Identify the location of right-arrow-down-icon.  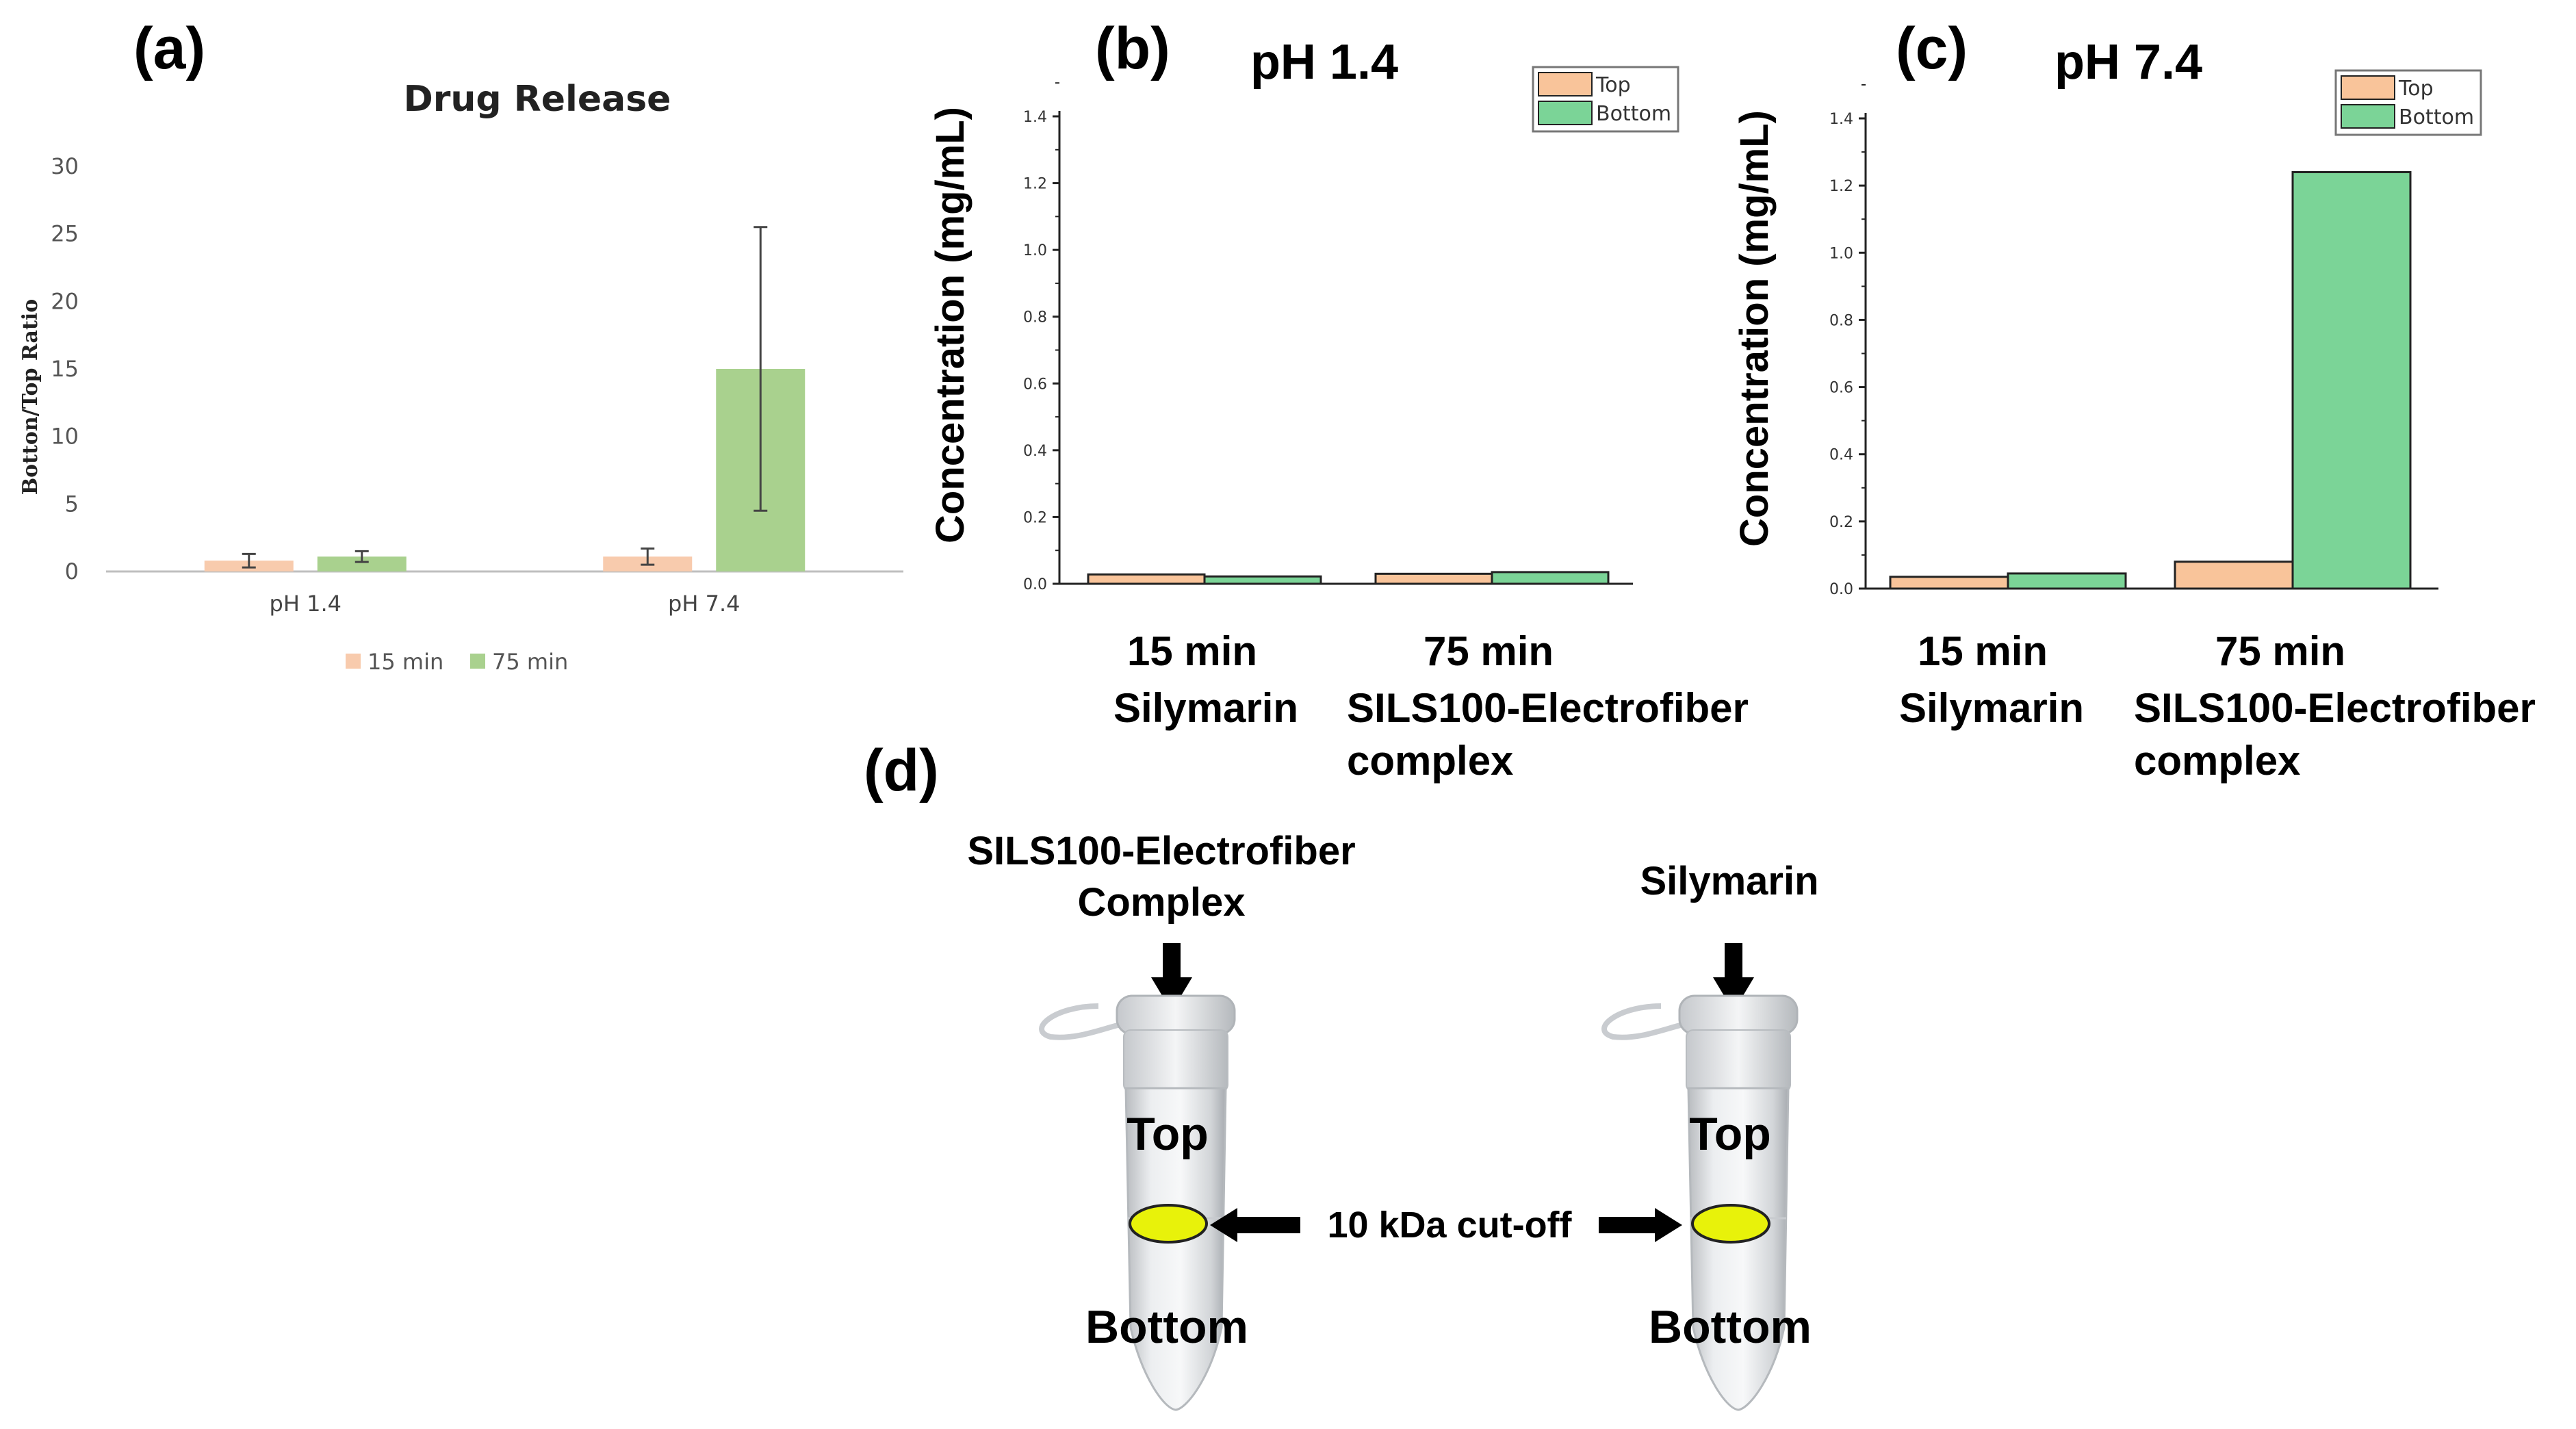
(1733, 977).